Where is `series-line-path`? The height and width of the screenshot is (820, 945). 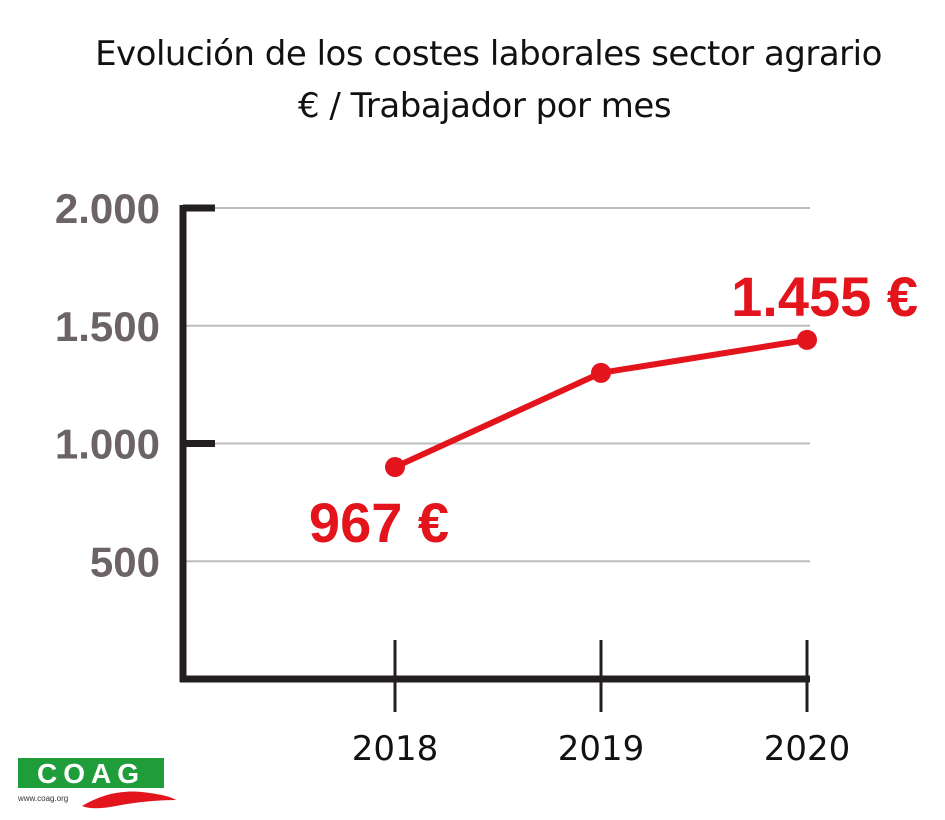 series-line-path is located at coordinates (600, 403).